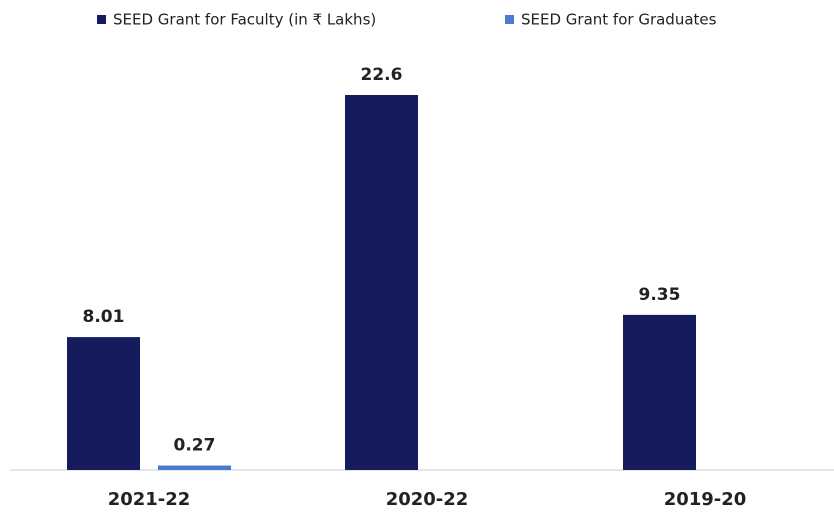 Image resolution: width=834 pixels, height=518 pixels. What do you see at coordinates (660, 295) in the screenshot?
I see `data-label: 9.35` at bounding box center [660, 295].